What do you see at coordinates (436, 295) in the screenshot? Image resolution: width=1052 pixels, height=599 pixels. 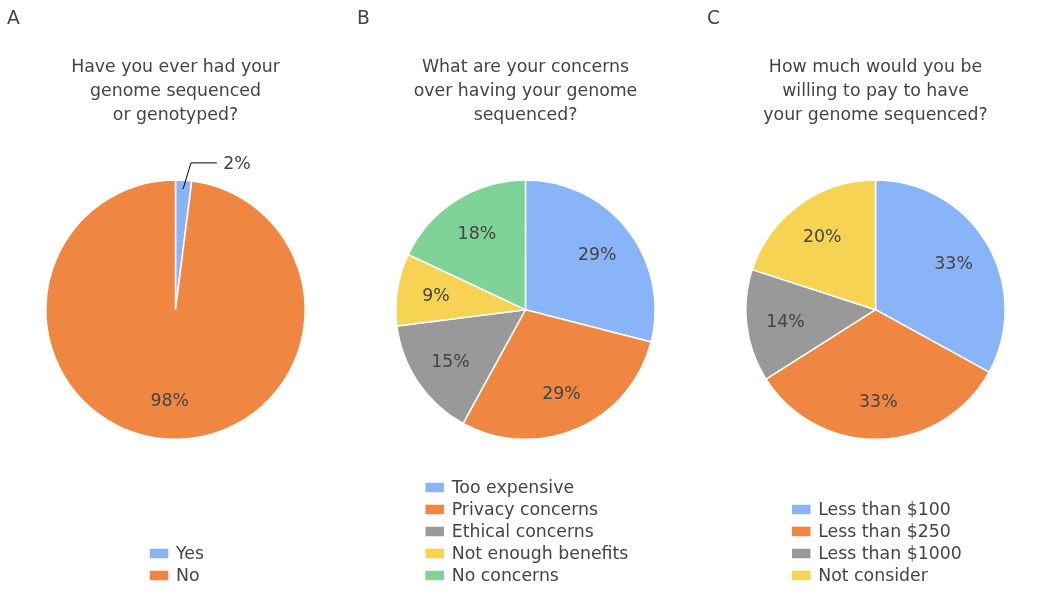 I see `data-label: 9%` at bounding box center [436, 295].